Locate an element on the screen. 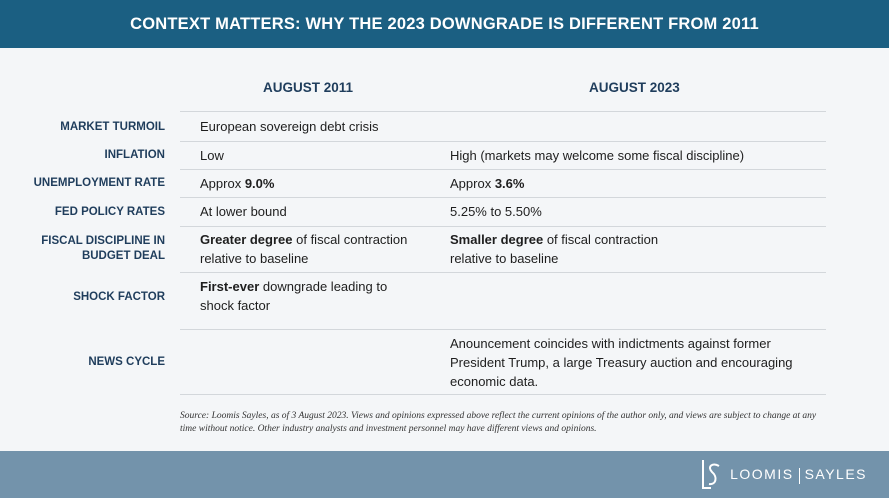 The height and width of the screenshot is (498, 889). cell-2023-fed-policy-rates: 5.25% to 5.50% is located at coordinates (635, 211).